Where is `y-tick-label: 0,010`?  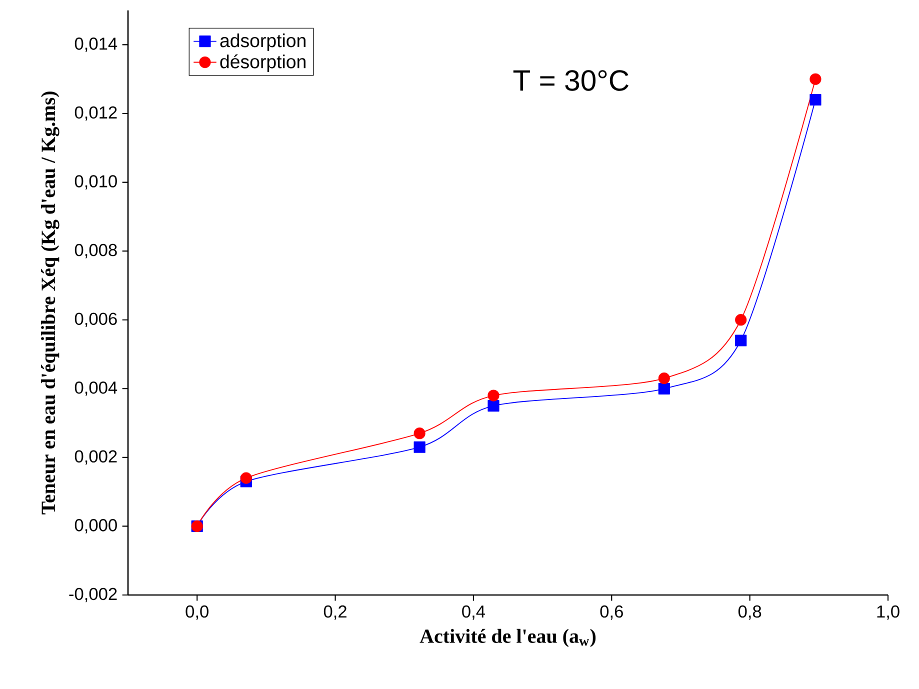 y-tick-label: 0,010 is located at coordinates (95, 182).